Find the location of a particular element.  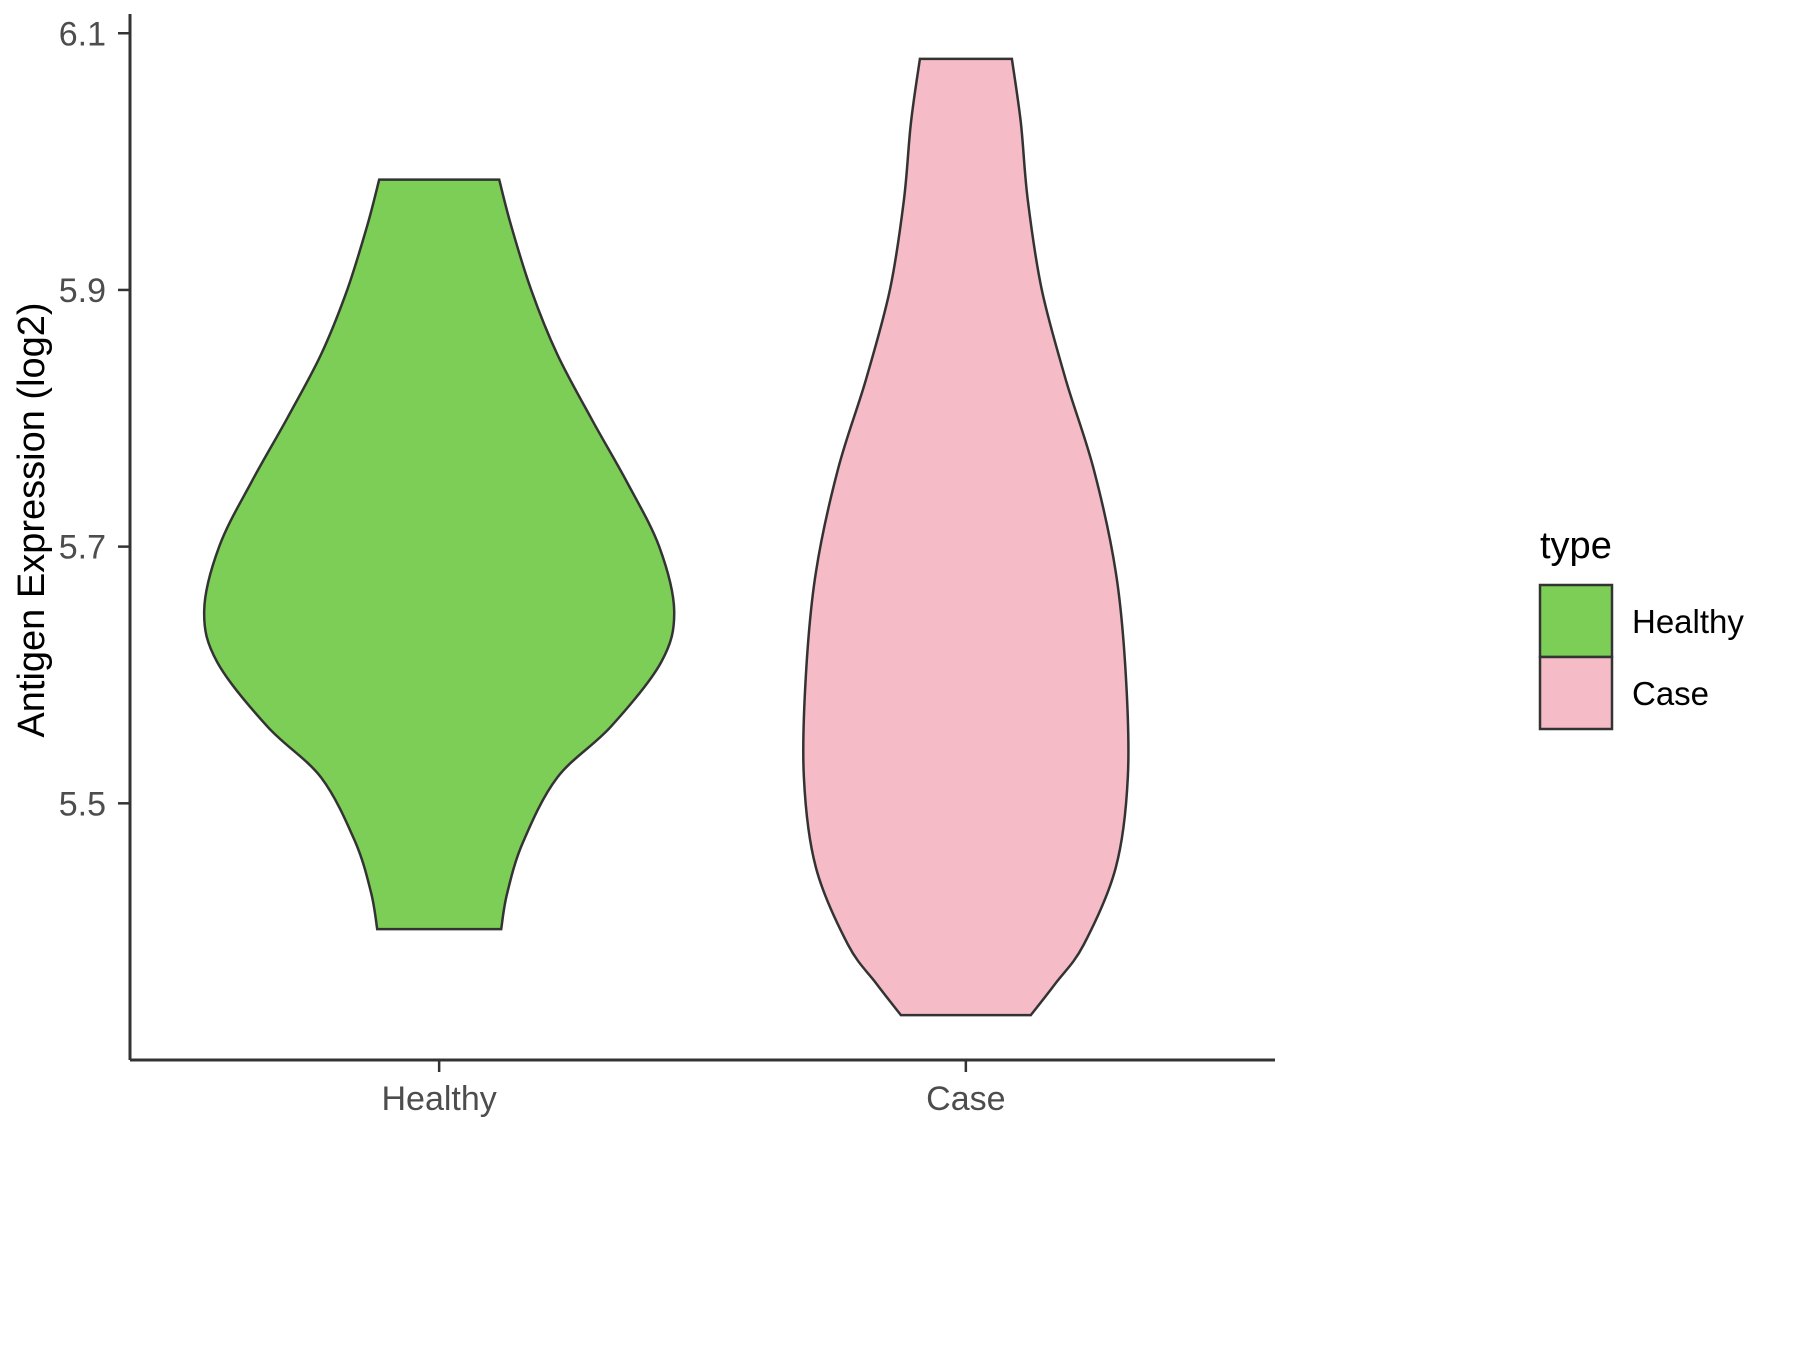

y-tick-label: 6.1 is located at coordinates (82, 34).